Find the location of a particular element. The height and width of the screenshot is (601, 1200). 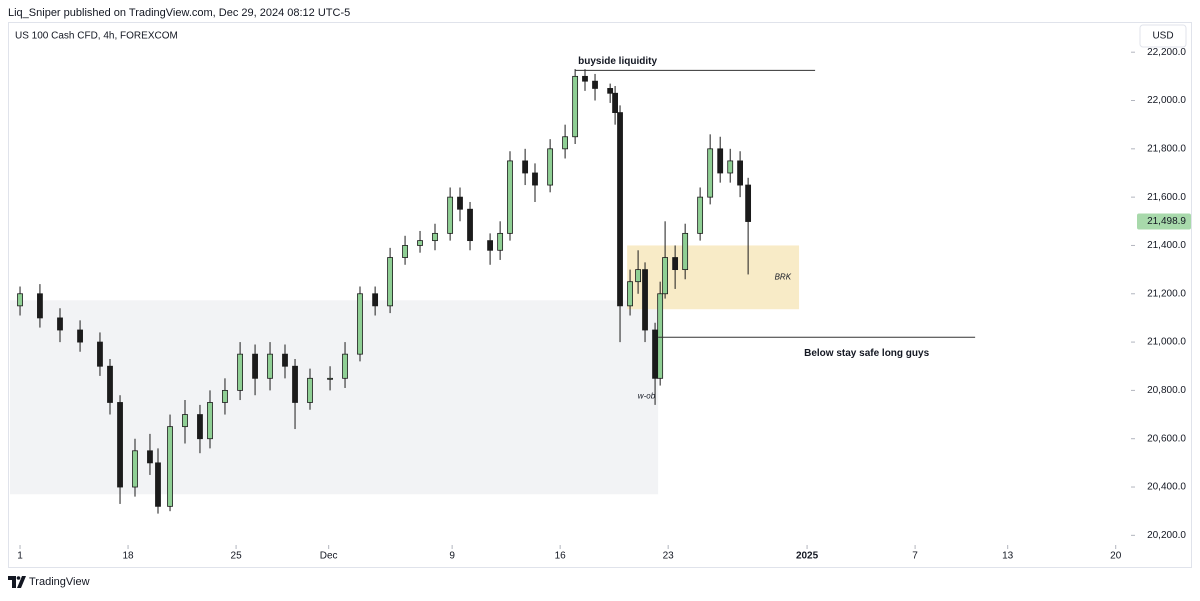

x-tick-label: 16 is located at coordinates (561, 556).